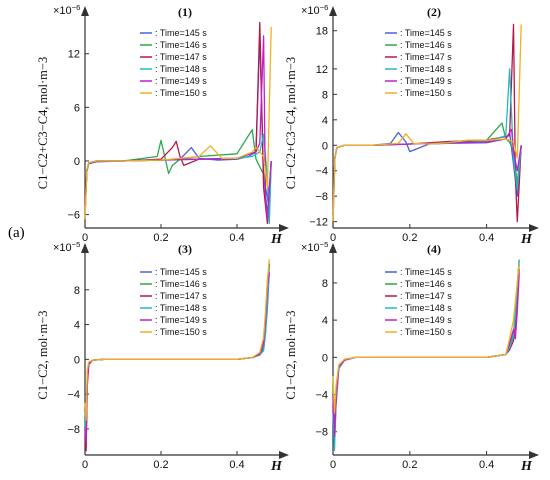 This screenshot has width=550, height=480. Describe the element at coordinates (73, 216) in the screenshot. I see `y-tick-label: −6` at that location.